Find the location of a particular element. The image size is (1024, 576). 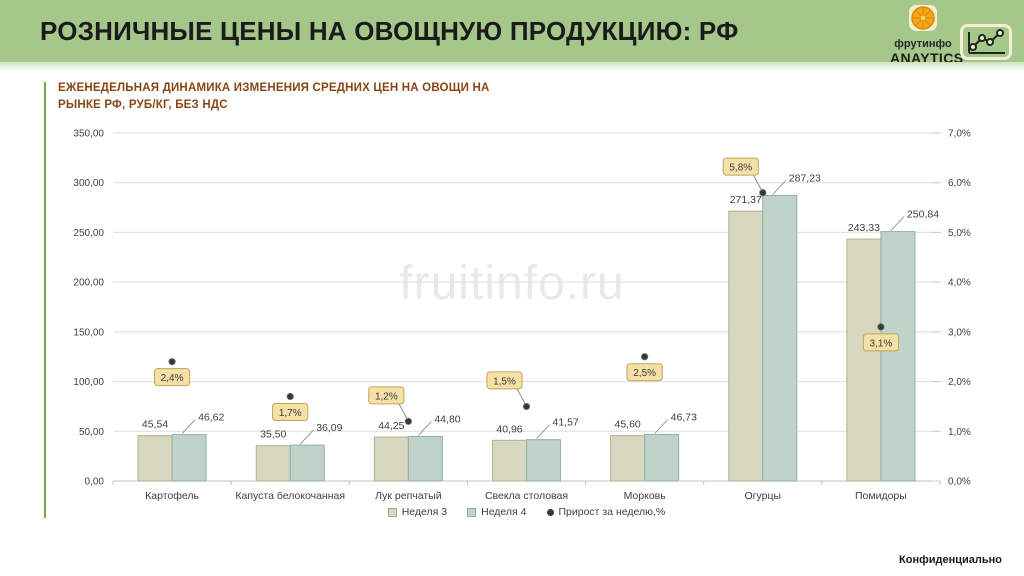

value-label-week4: 46,73 is located at coordinates (684, 418).